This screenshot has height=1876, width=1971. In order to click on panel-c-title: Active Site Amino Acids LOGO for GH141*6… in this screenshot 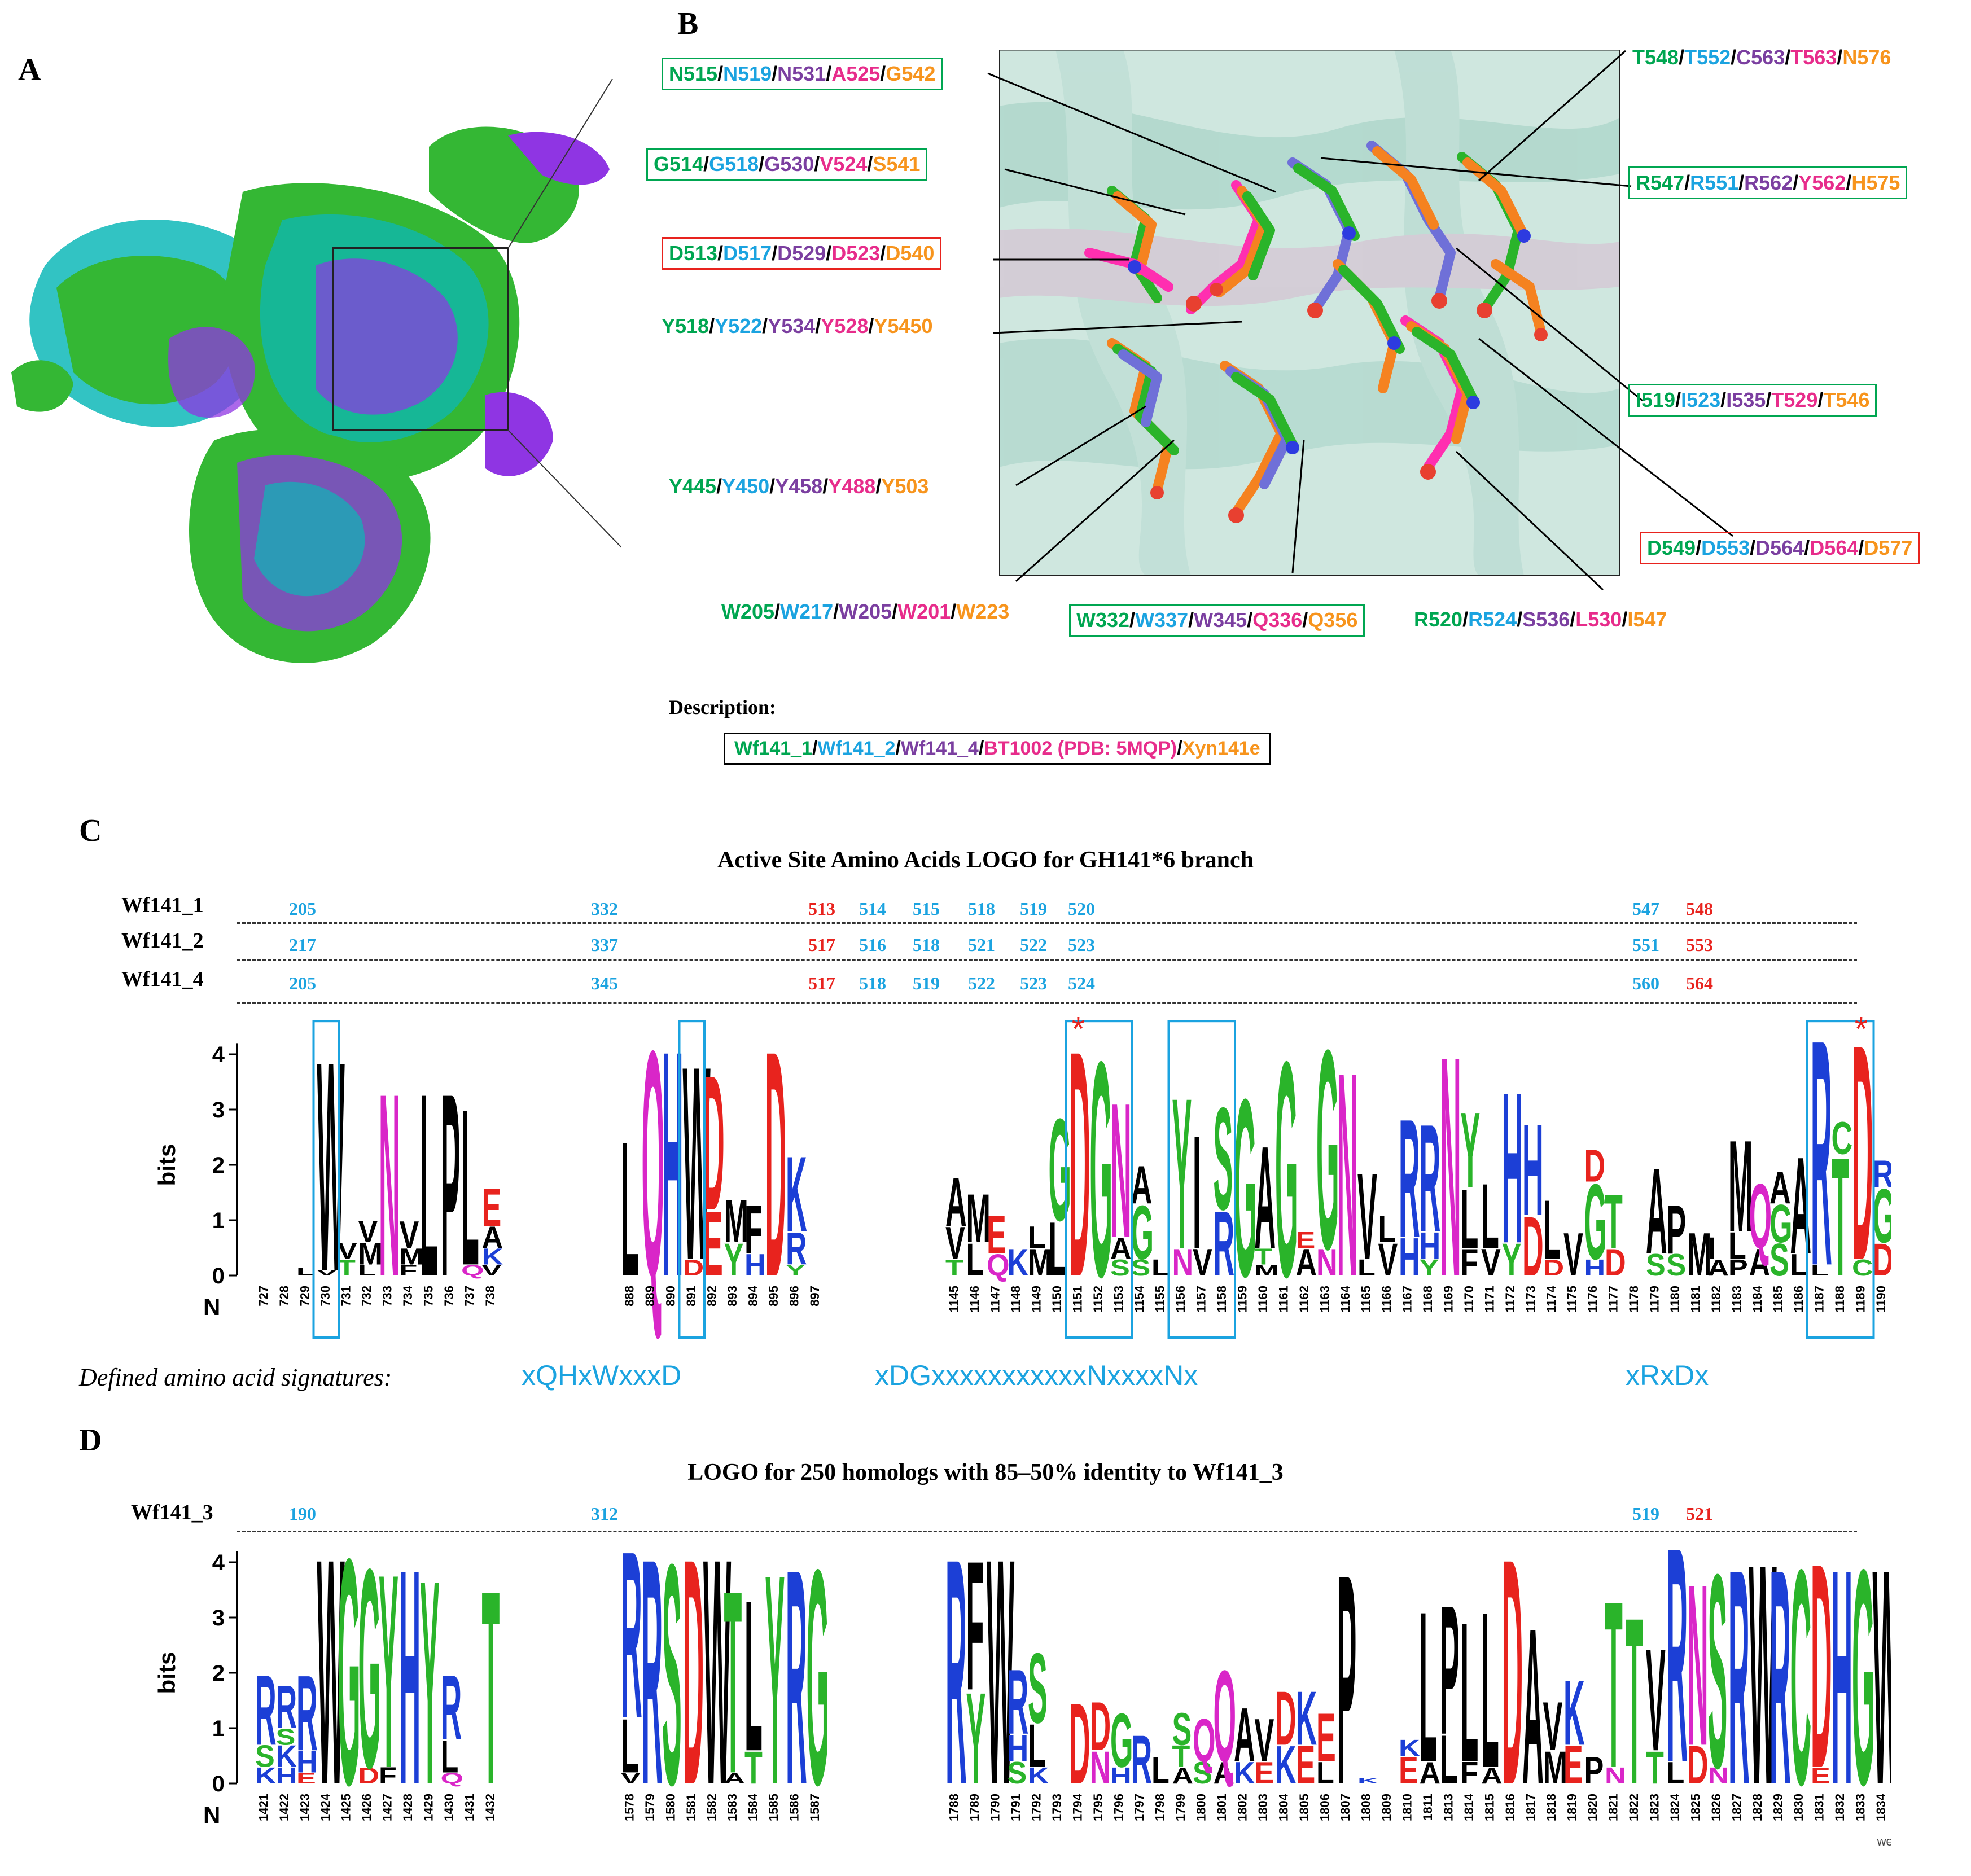, I will do `click(985, 860)`.